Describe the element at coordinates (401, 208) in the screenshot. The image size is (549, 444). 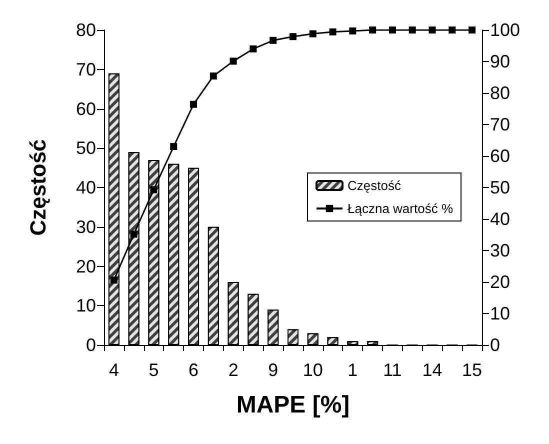
I see `legend-label: Łączna wartość %` at that location.